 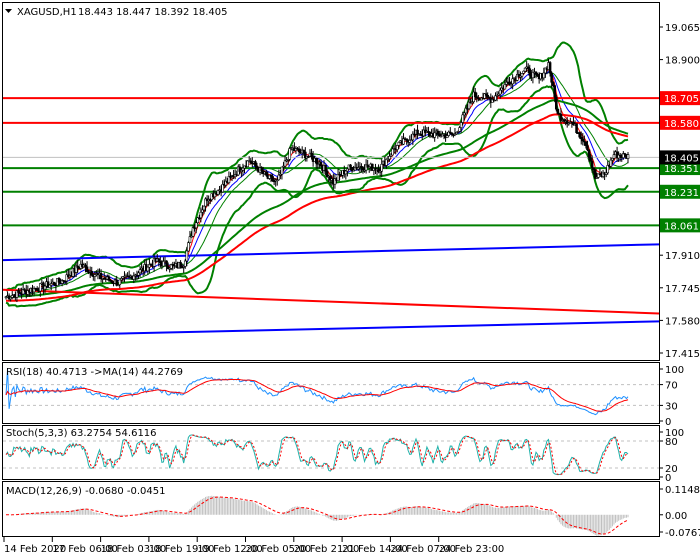 What do you see at coordinates (153, 12) in the screenshot?
I see `ohlc-values: 18.443 18.447 18.392 18.405` at bounding box center [153, 12].